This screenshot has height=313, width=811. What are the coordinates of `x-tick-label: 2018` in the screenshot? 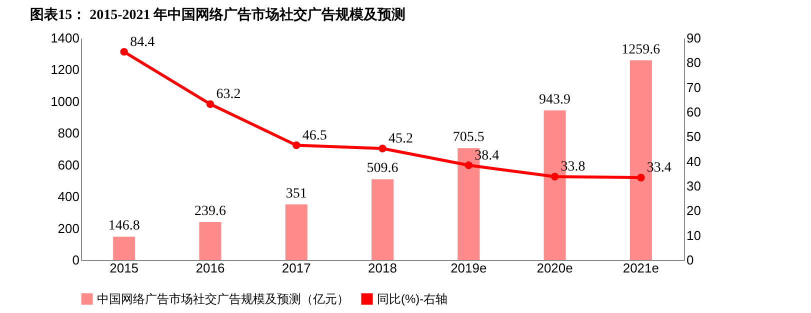 It's located at (382, 268).